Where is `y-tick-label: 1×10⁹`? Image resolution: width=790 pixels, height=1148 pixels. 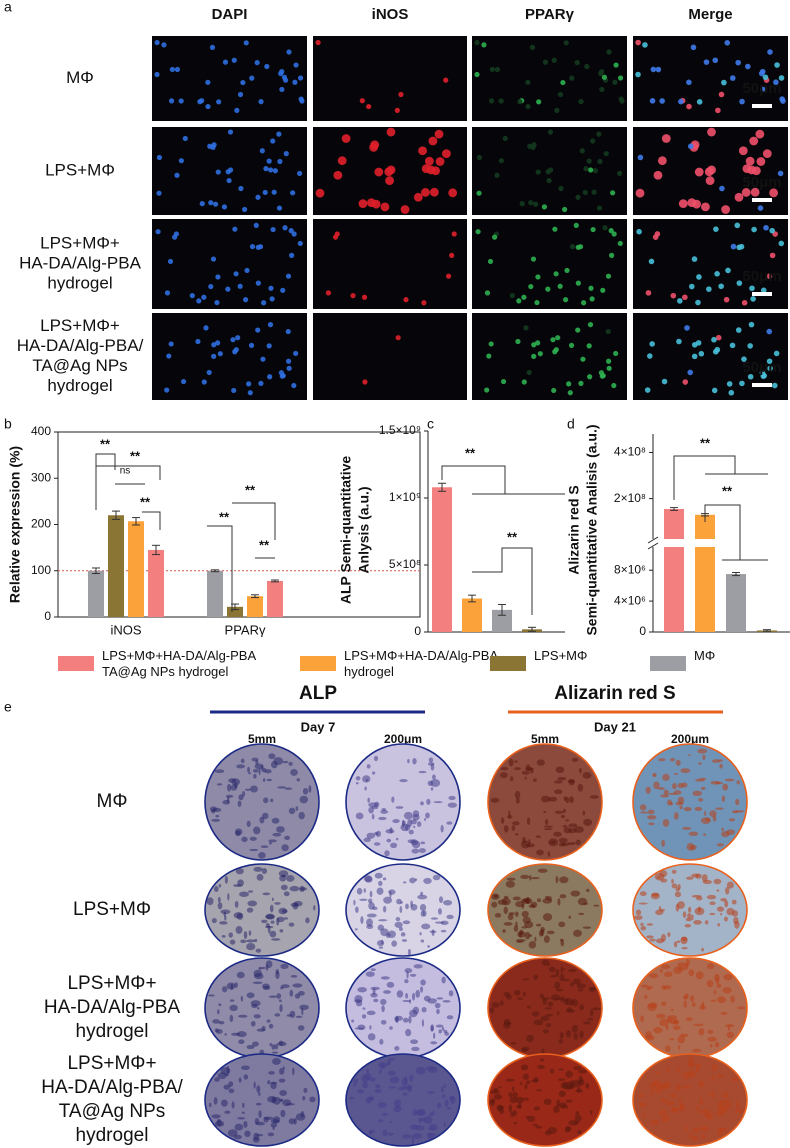
y-tick-label: 1×10⁹ is located at coordinates (405, 497).